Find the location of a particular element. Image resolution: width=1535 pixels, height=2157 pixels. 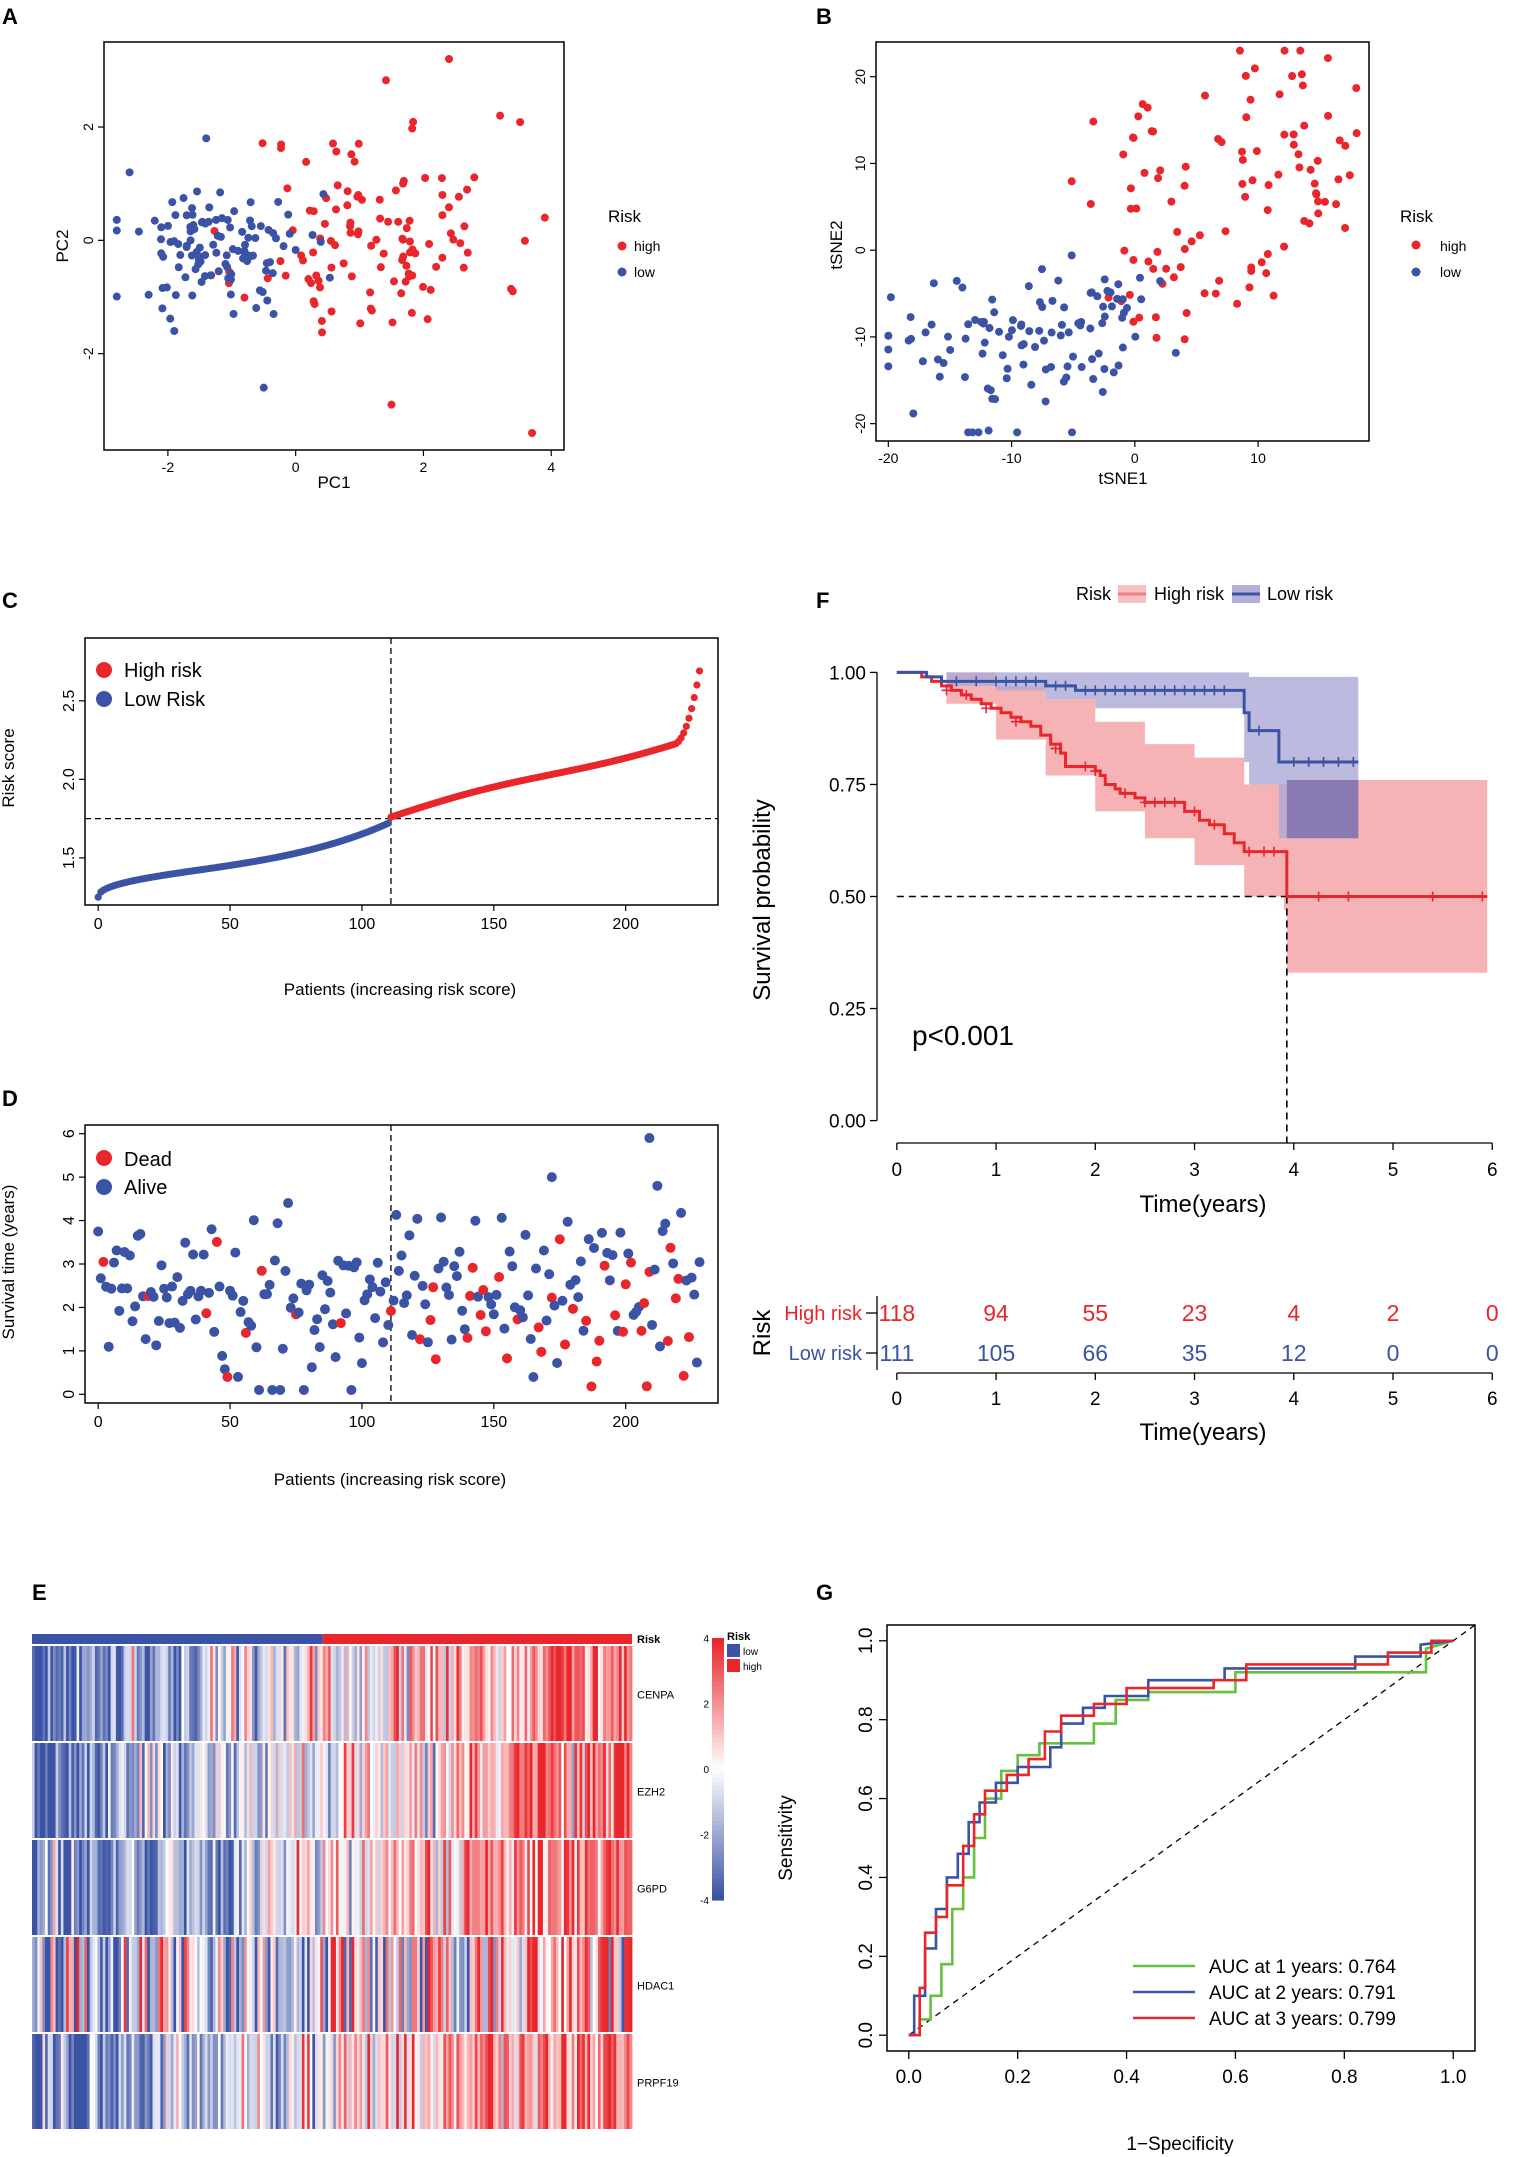

y-axis-label-g: Sensitivity is located at coordinates (786, 1838).